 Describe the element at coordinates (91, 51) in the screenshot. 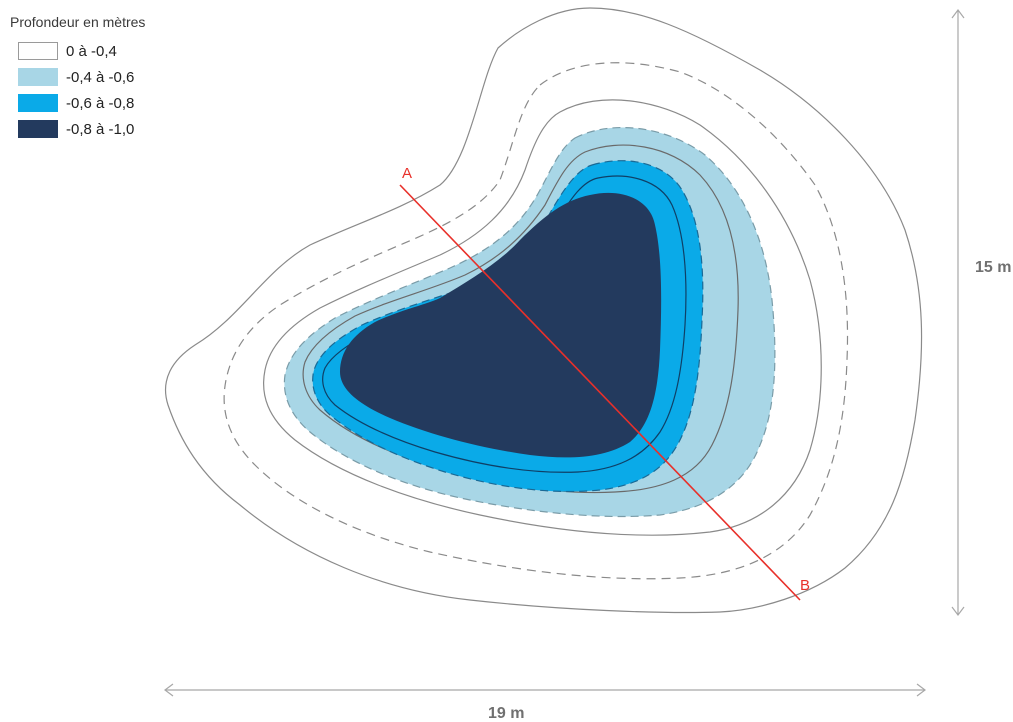

I see `legend-label: 0 à -0,4` at that location.